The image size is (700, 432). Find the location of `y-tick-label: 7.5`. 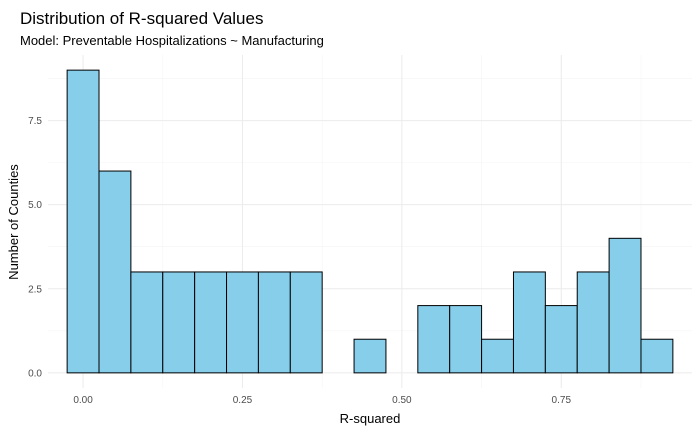

y-tick-label: 7.5 is located at coordinates (35, 121).